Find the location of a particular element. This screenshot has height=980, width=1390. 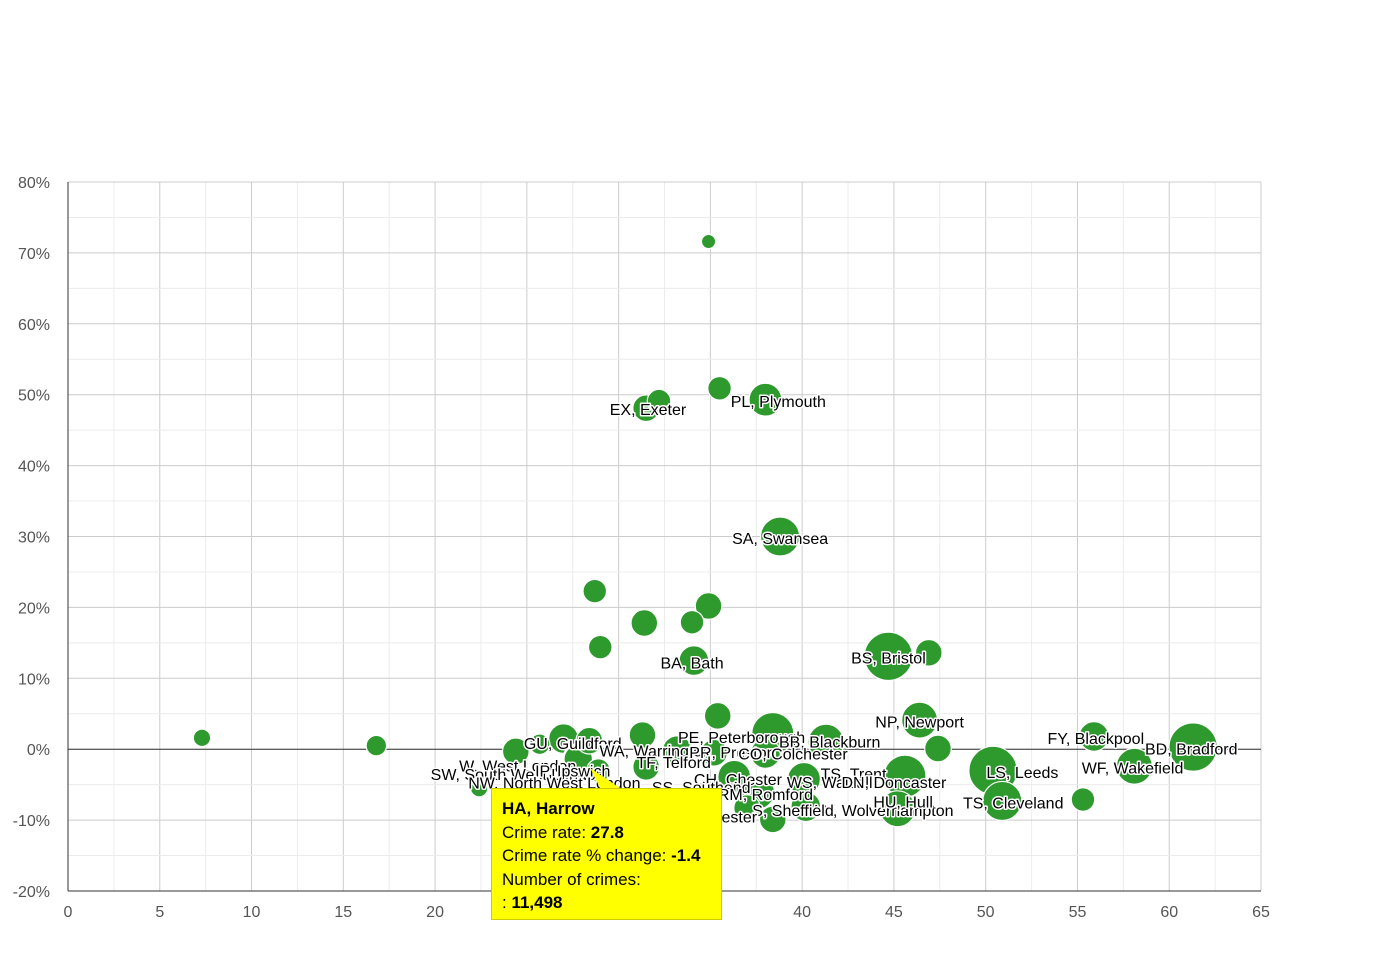

y-tick-label: 30% is located at coordinates (34, 538).